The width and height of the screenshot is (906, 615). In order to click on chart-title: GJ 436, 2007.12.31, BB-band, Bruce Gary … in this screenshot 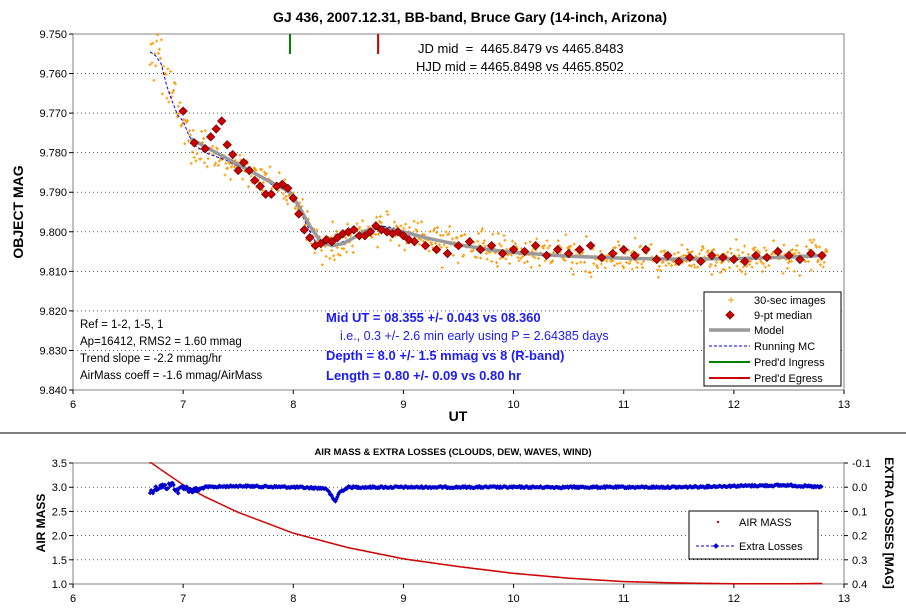, I will do `click(470, 17)`.